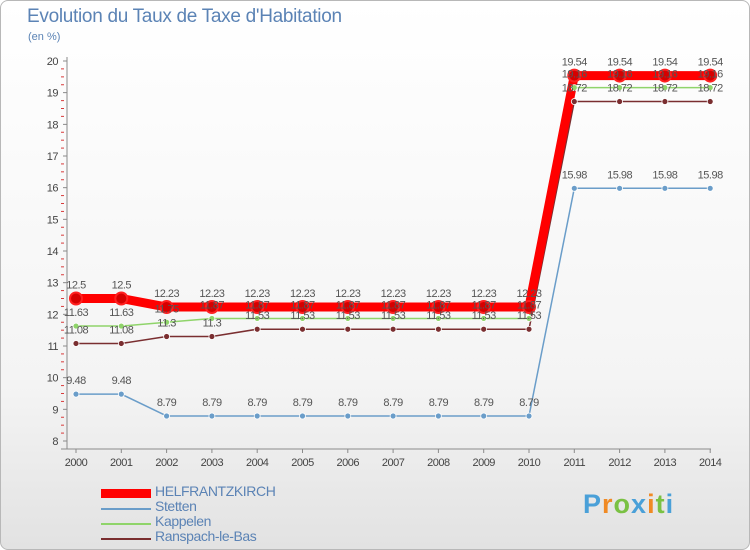 This screenshot has width=750, height=550. I want to click on y-tick-label-17: 17, so click(53, 157).